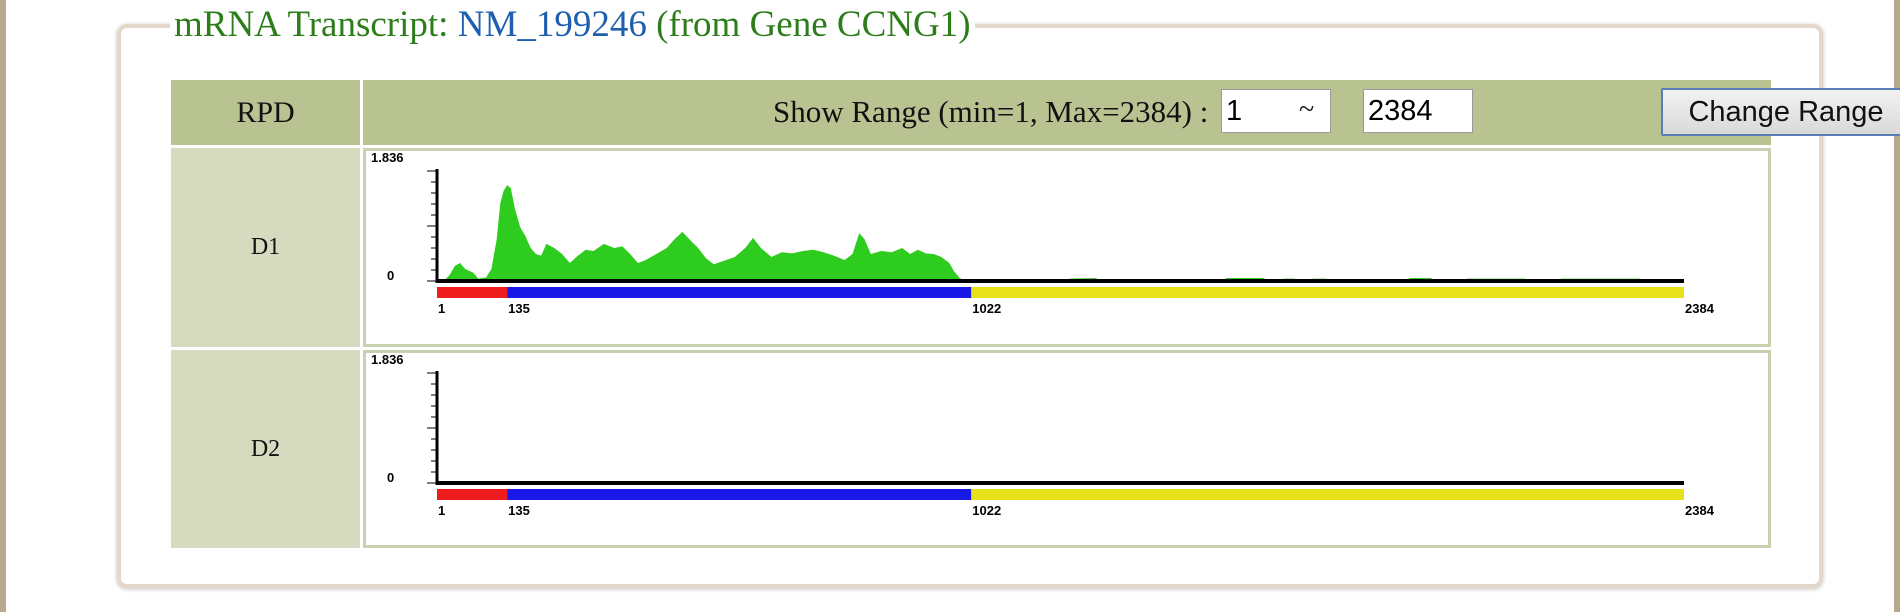 This screenshot has height=612, width=1900. What do you see at coordinates (1307, 109) in the screenshot?
I see `range-tilde: ~` at bounding box center [1307, 109].